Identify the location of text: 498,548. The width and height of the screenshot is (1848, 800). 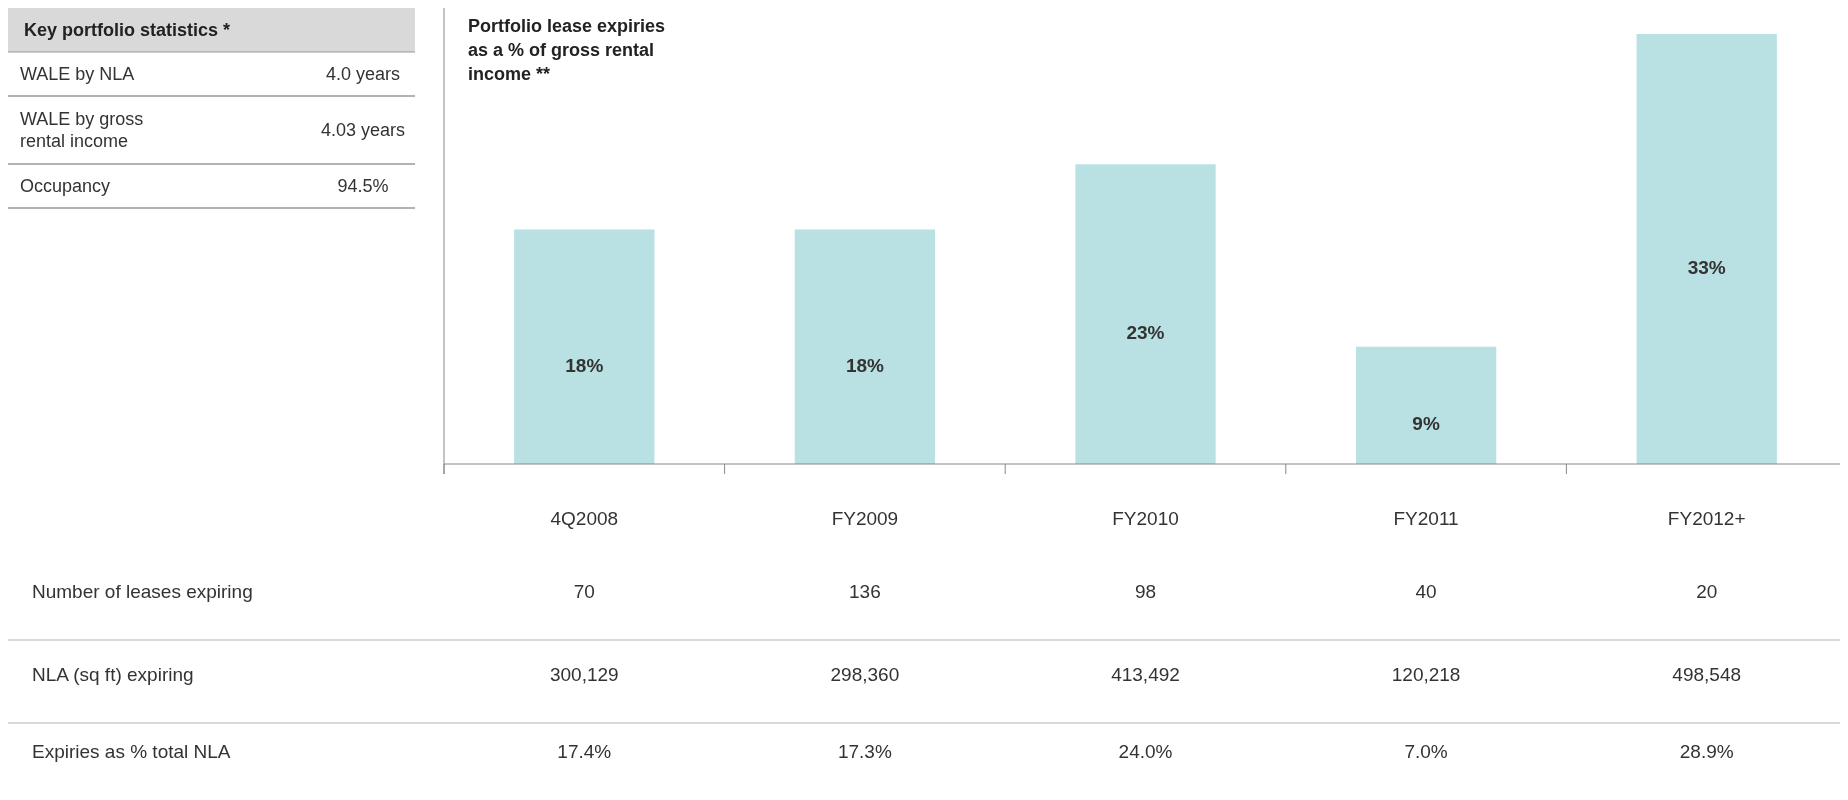
(1707, 674).